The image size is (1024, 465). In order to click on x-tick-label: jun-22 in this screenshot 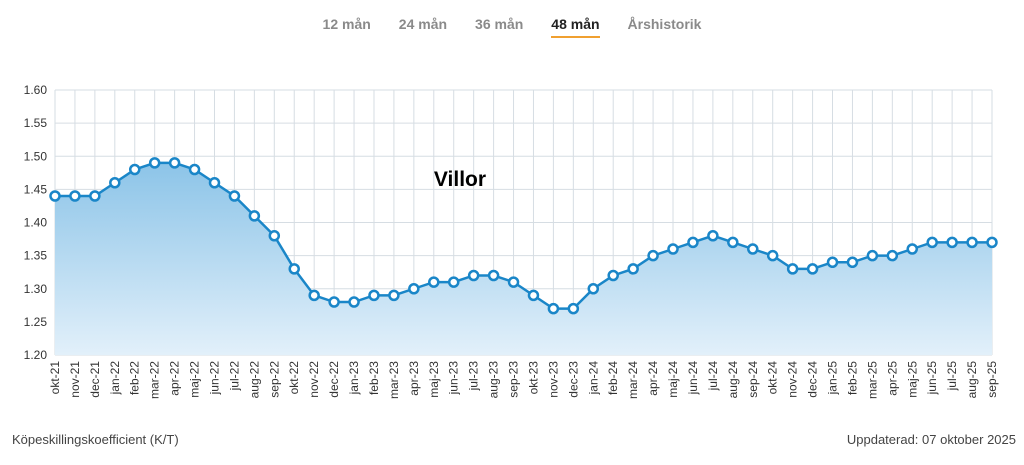, I will do `click(214, 378)`.